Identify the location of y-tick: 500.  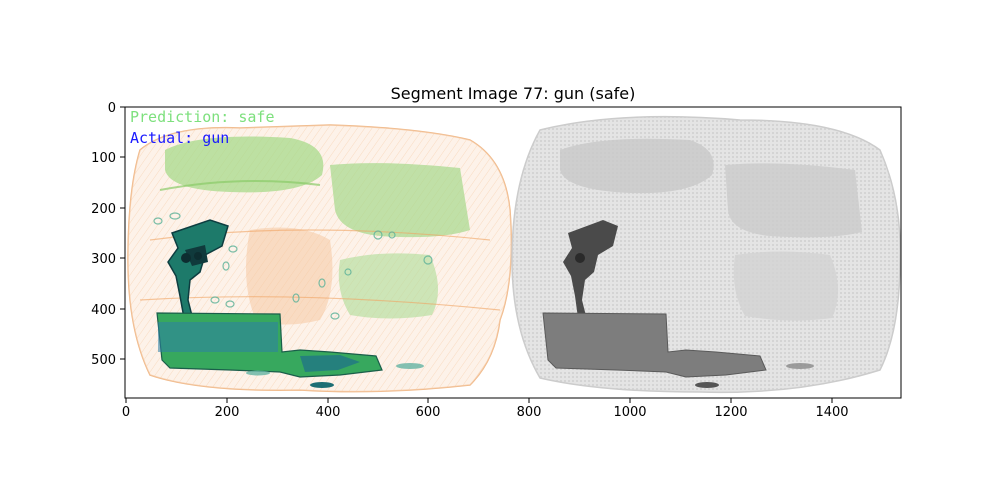
(108, 360).